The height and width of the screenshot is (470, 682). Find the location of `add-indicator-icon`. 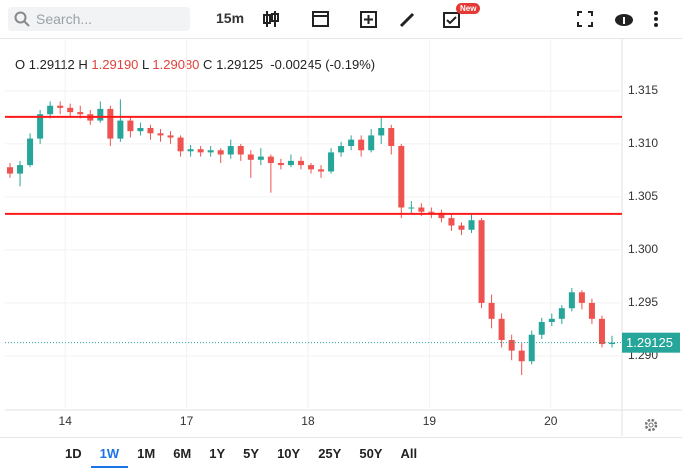

add-indicator-icon is located at coordinates (368, 19).